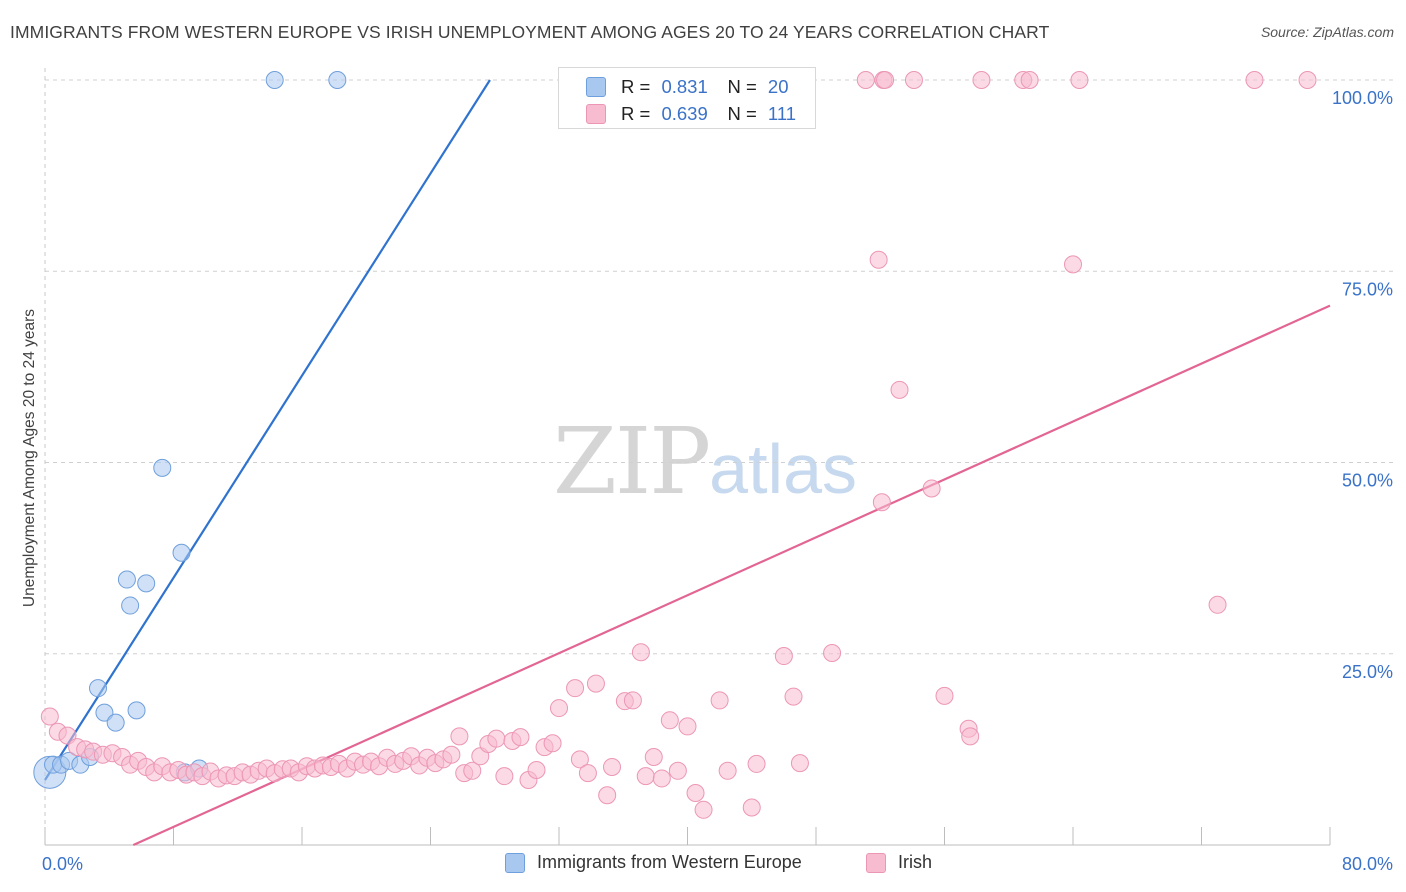 The width and height of the screenshot is (1406, 892). What do you see at coordinates (596, 87) in the screenshot?
I see `blue-swatch` at bounding box center [596, 87].